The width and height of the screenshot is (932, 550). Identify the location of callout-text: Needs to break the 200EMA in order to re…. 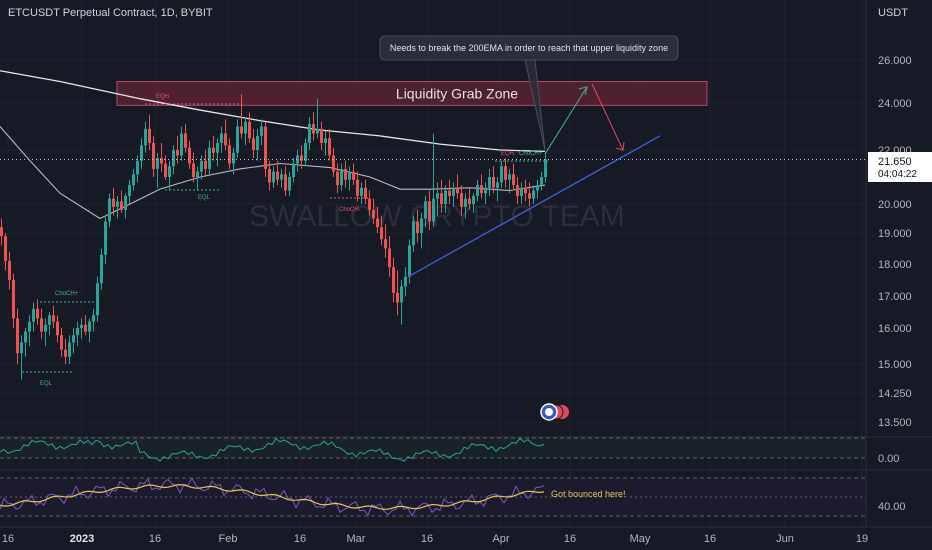
(529, 48).